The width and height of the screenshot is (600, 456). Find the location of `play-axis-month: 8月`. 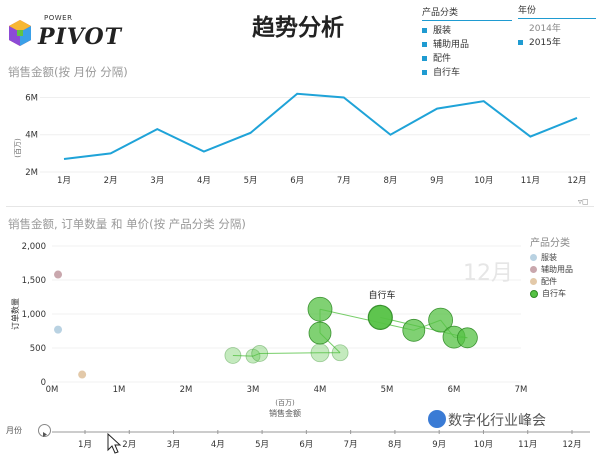

play-axis-month: 8月 is located at coordinates (395, 445).